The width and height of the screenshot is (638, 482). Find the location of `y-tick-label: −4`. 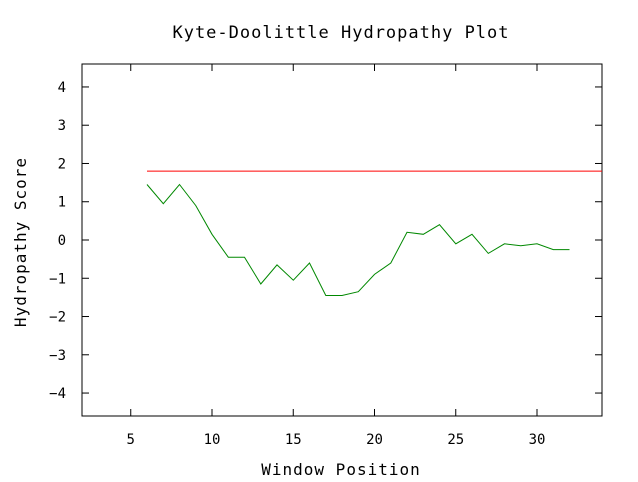

y-tick-label: −4 is located at coordinates (57, 394).